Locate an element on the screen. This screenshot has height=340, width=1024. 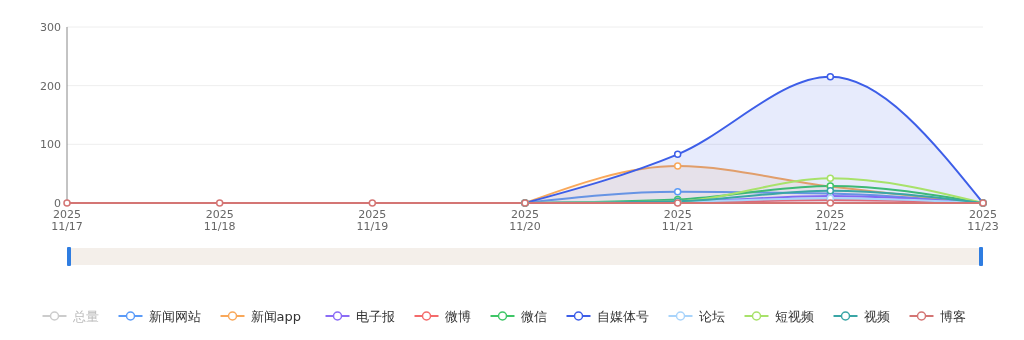
legend-label: 博客 is located at coordinates (952, 316).